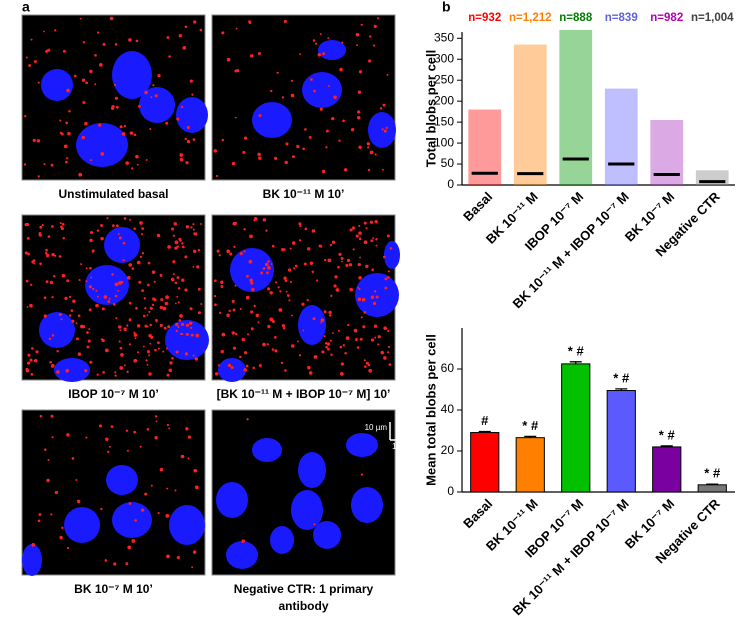  What do you see at coordinates (305, 298) in the screenshot?
I see `micrograph` at bounding box center [305, 298].